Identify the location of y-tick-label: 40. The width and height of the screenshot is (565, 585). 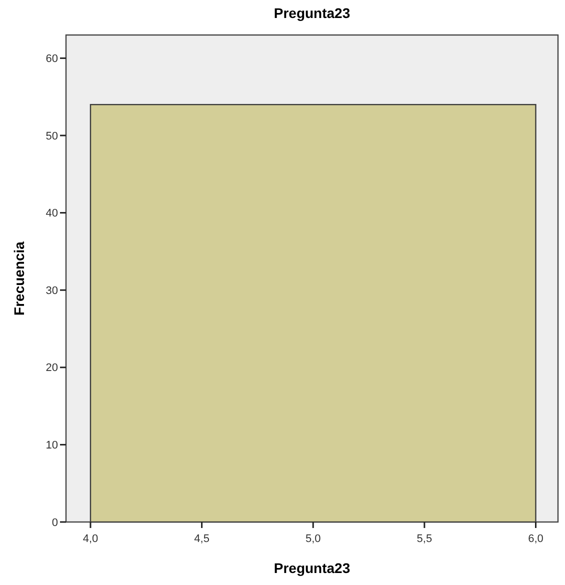
(52, 214).